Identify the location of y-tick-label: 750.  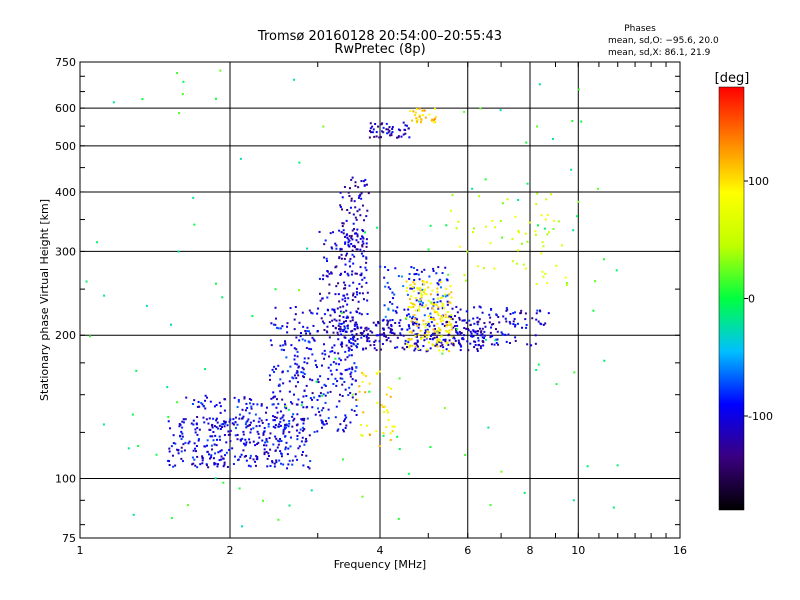
(65, 62).